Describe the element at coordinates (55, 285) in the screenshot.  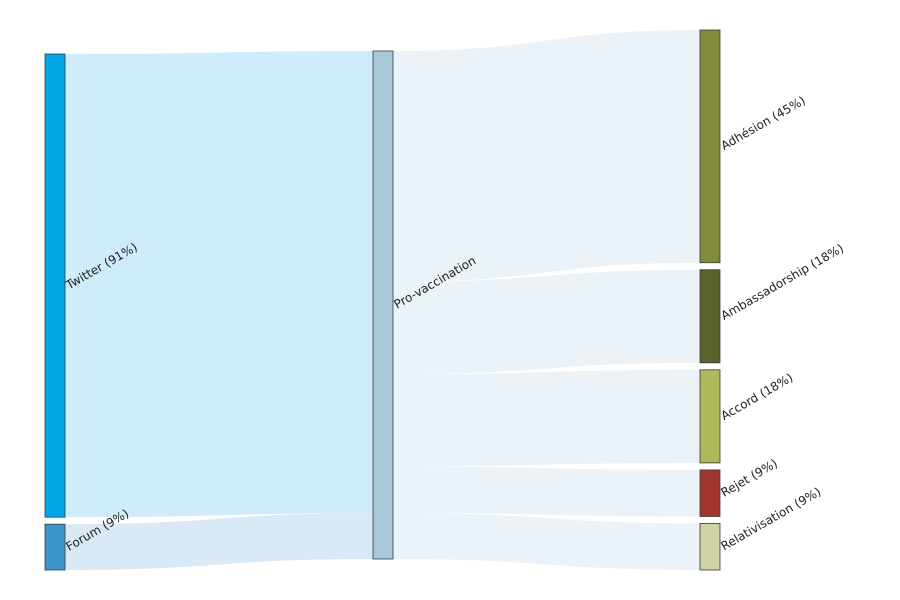
I see `node-twitter` at that location.